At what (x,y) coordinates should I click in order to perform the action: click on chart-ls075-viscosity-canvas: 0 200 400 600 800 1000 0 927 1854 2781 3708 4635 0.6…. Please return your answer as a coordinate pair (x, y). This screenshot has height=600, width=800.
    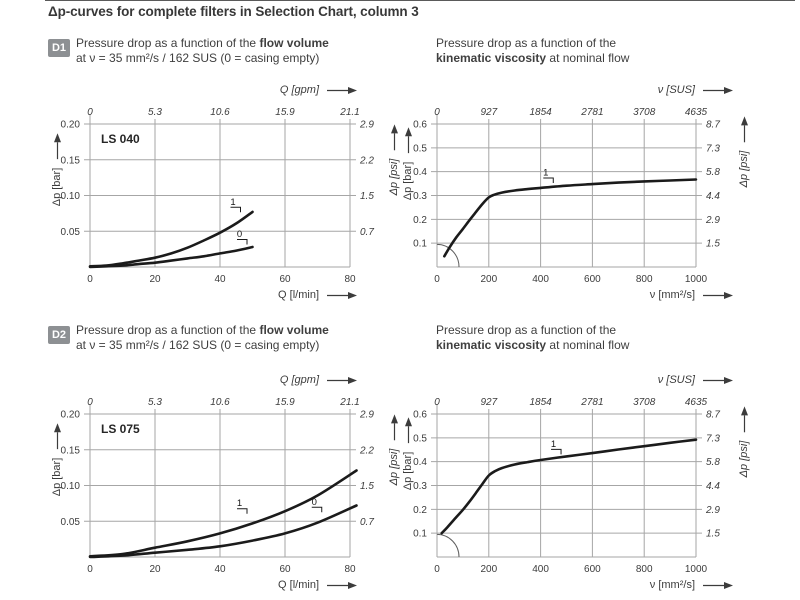
    Looking at the image, I should click on (566, 486).